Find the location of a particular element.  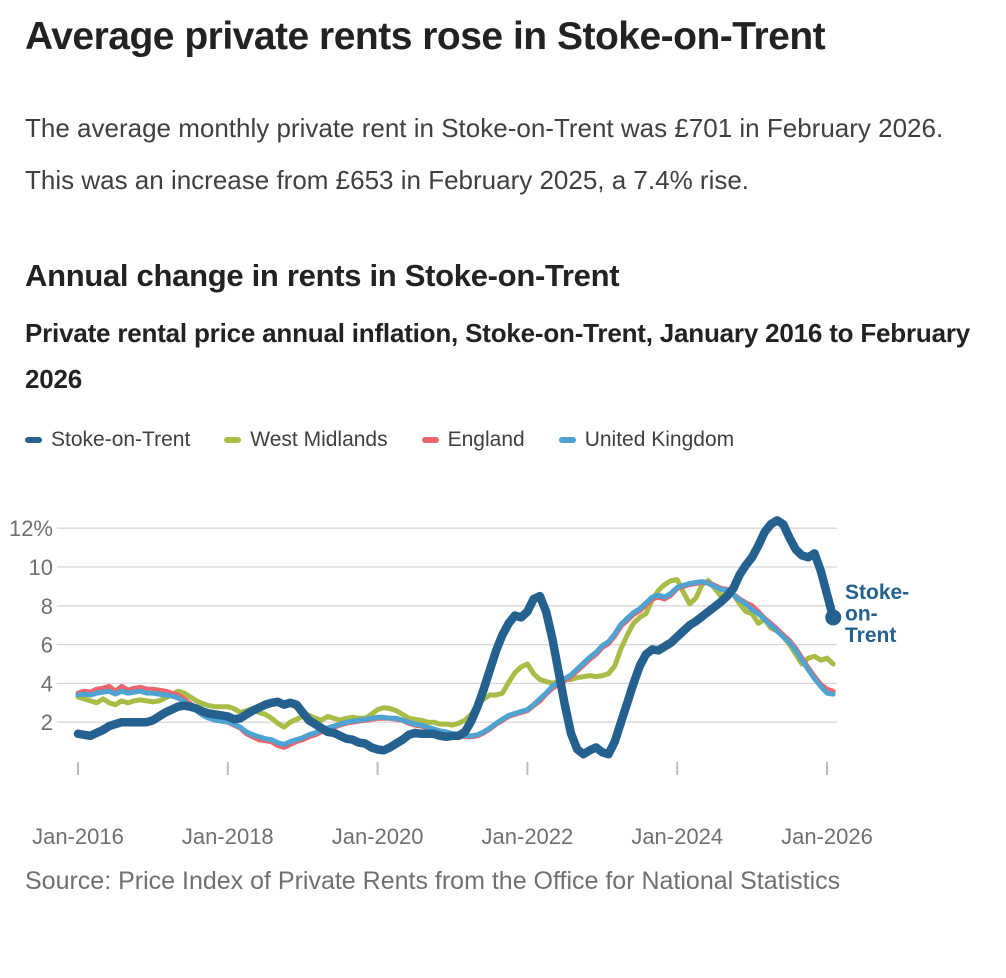

x-axis-label: Jan-2020 is located at coordinates (378, 836).